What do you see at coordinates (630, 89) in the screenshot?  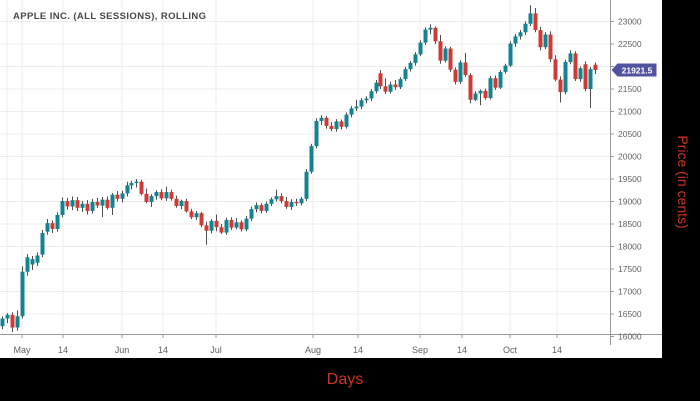 I see `y-tick-label: 21500` at bounding box center [630, 89].